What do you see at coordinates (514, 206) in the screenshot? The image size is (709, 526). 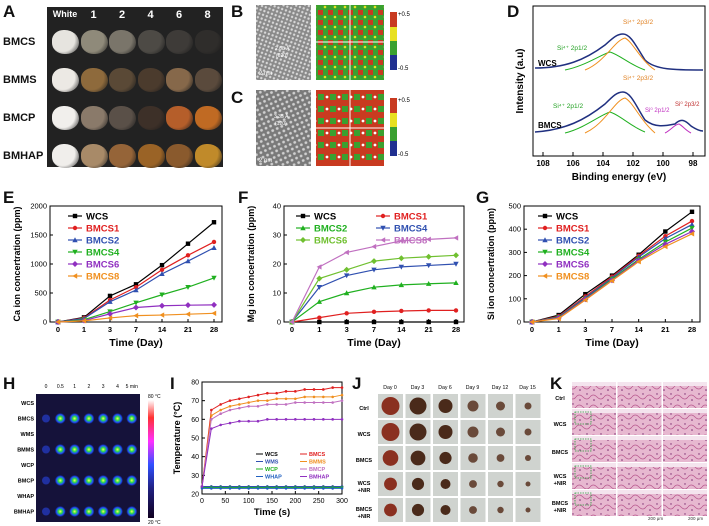 I see `y-tick-label: 500` at bounding box center [514, 206].